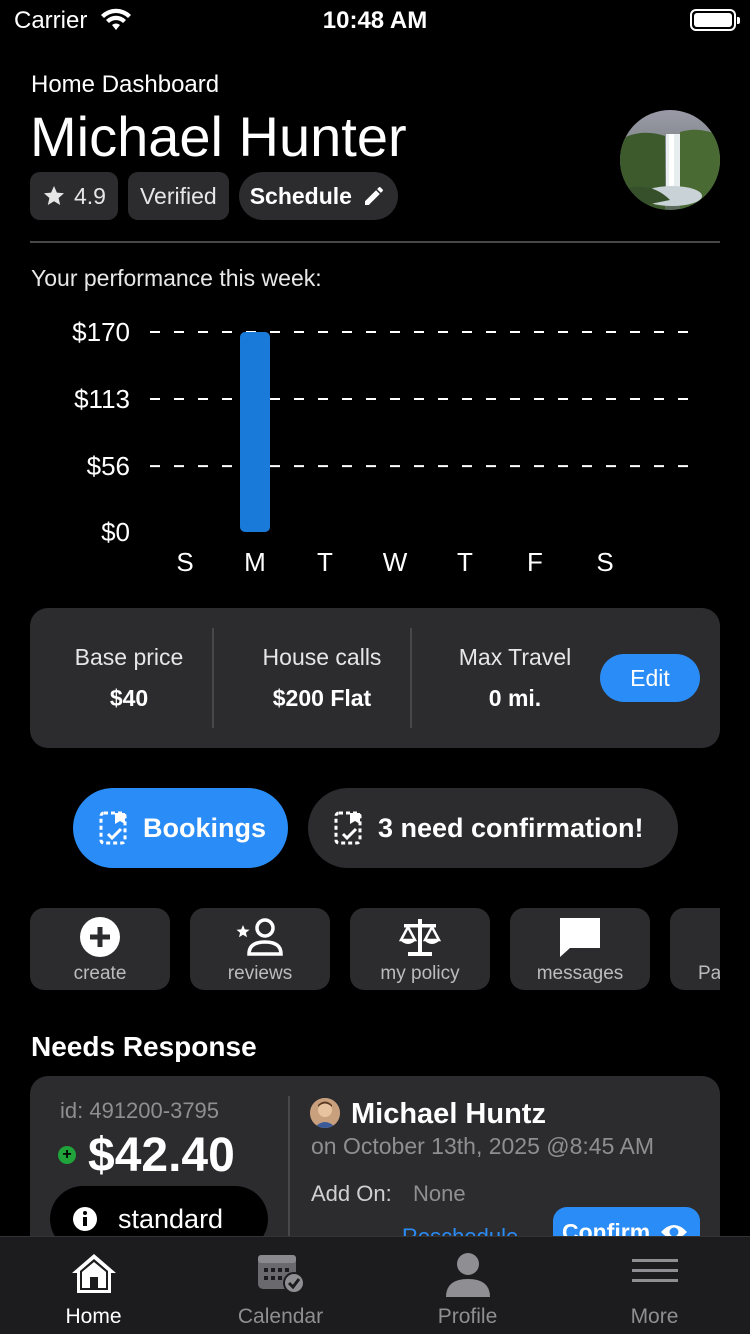  Describe the element at coordinates (322, 698) in the screenshot. I see `house-calls-value: $200 Flat` at that location.